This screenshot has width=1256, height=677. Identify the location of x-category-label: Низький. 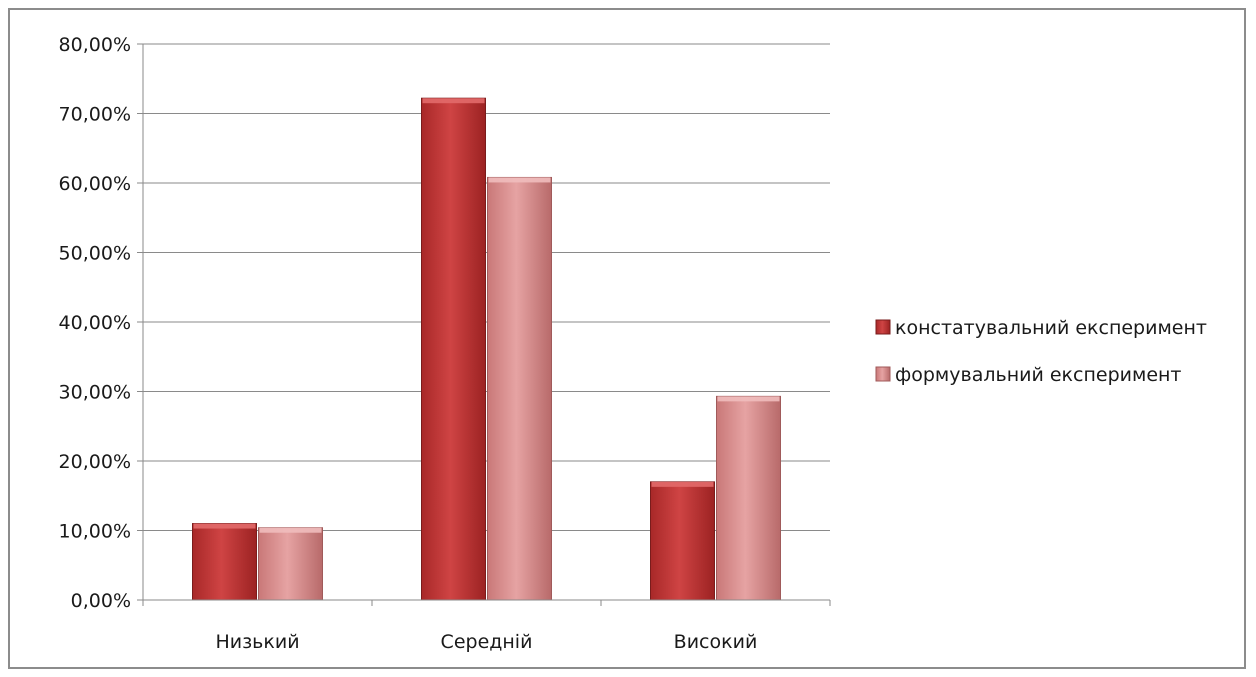
(257, 642).